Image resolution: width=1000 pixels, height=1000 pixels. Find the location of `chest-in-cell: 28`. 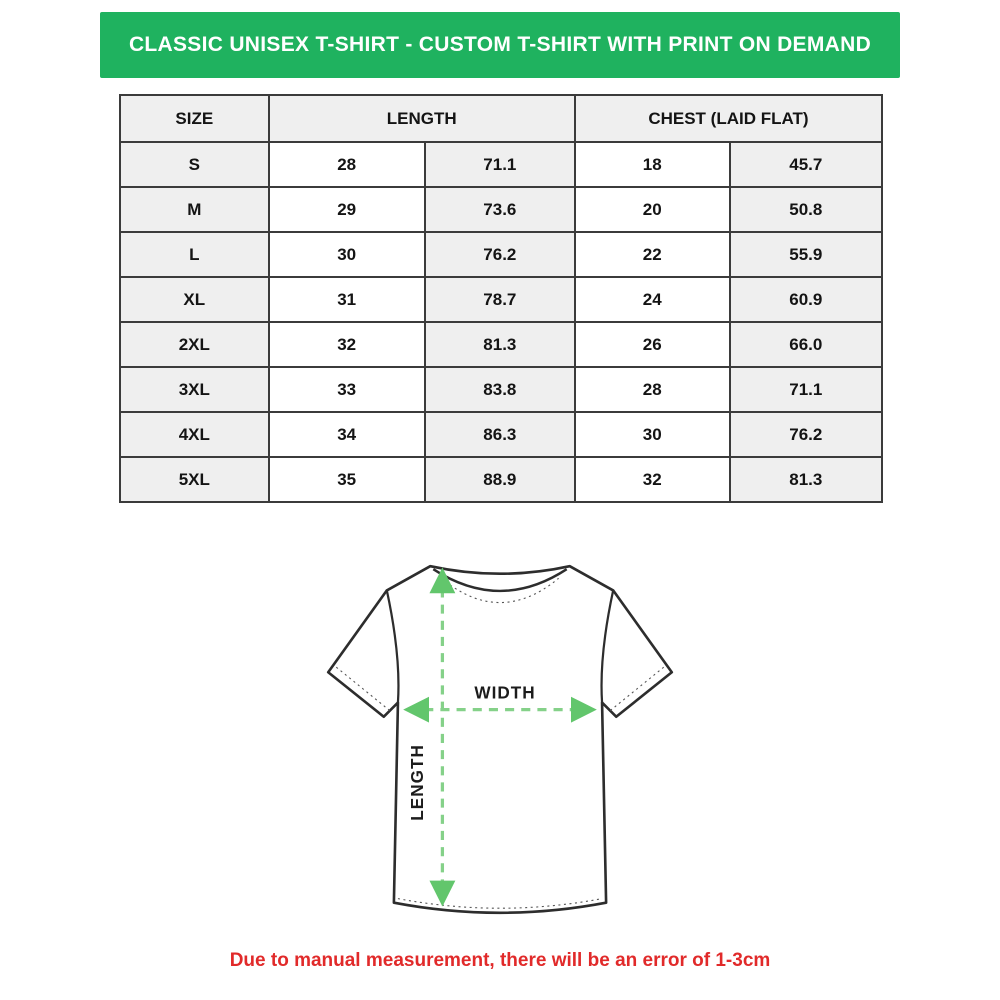

chest-in-cell: 28 is located at coordinates (652, 389).